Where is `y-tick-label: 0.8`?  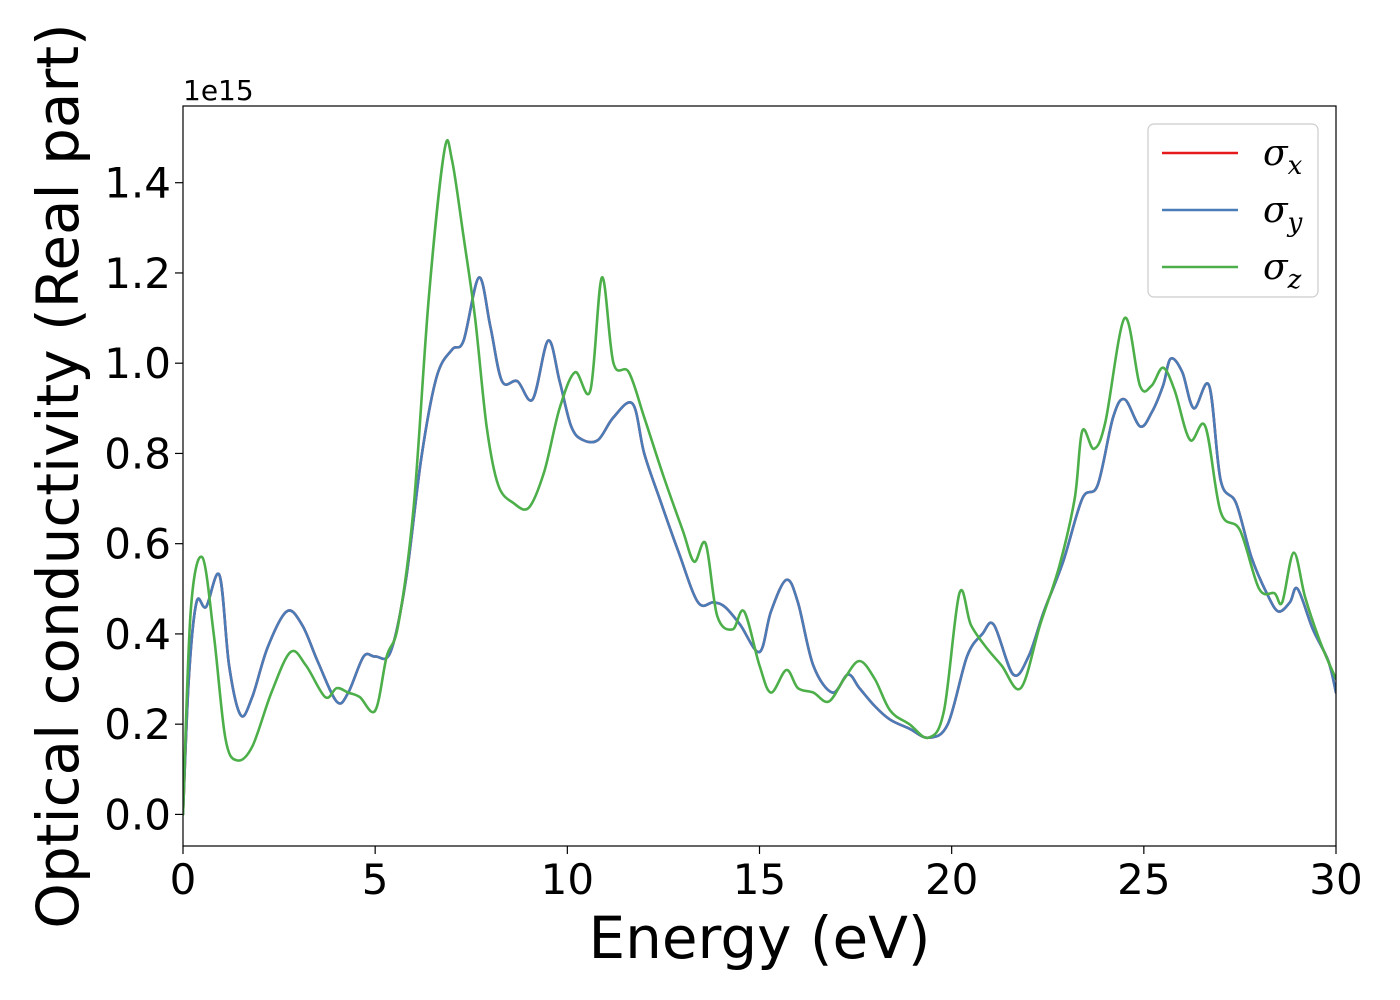
y-tick-label: 0.8 is located at coordinates (137, 453).